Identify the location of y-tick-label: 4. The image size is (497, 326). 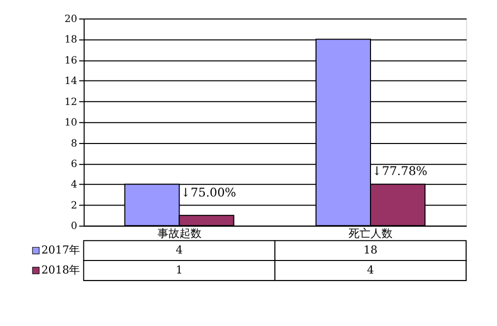
(74, 185).